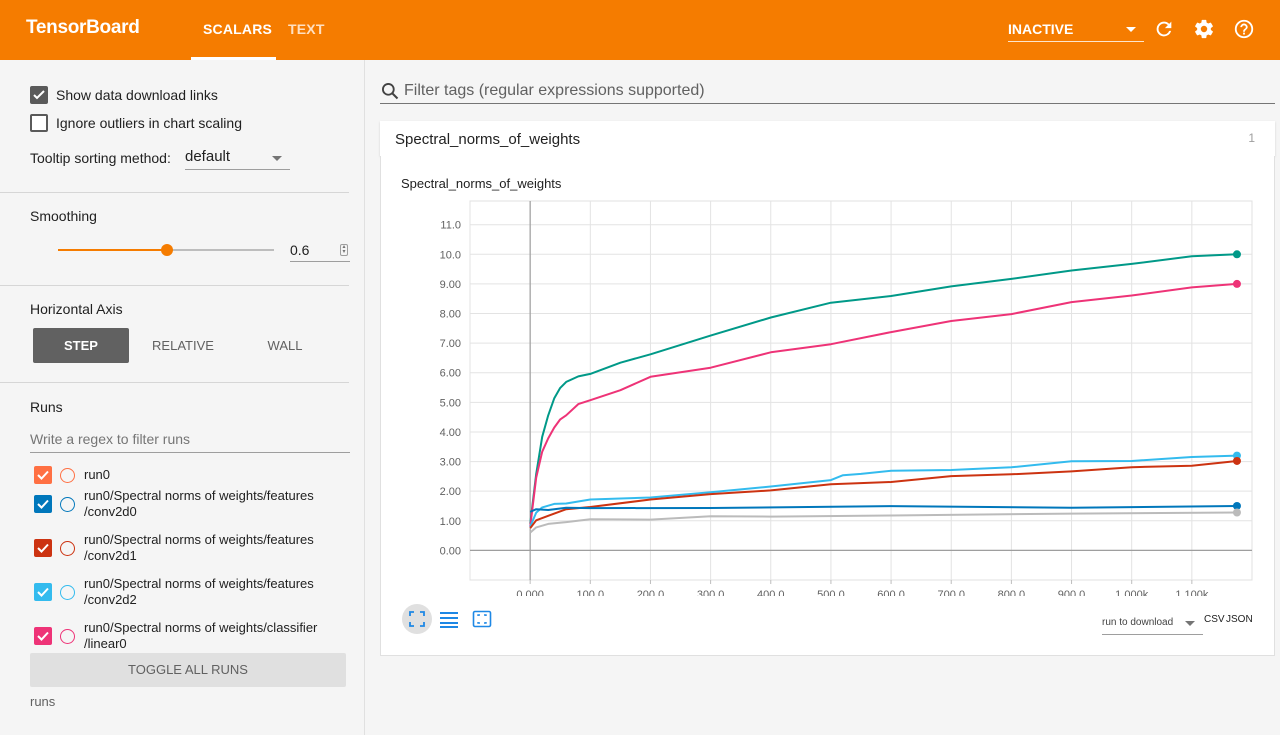 This screenshot has width=1280, height=735. I want to click on run-download-value: run to download, so click(1138, 622).